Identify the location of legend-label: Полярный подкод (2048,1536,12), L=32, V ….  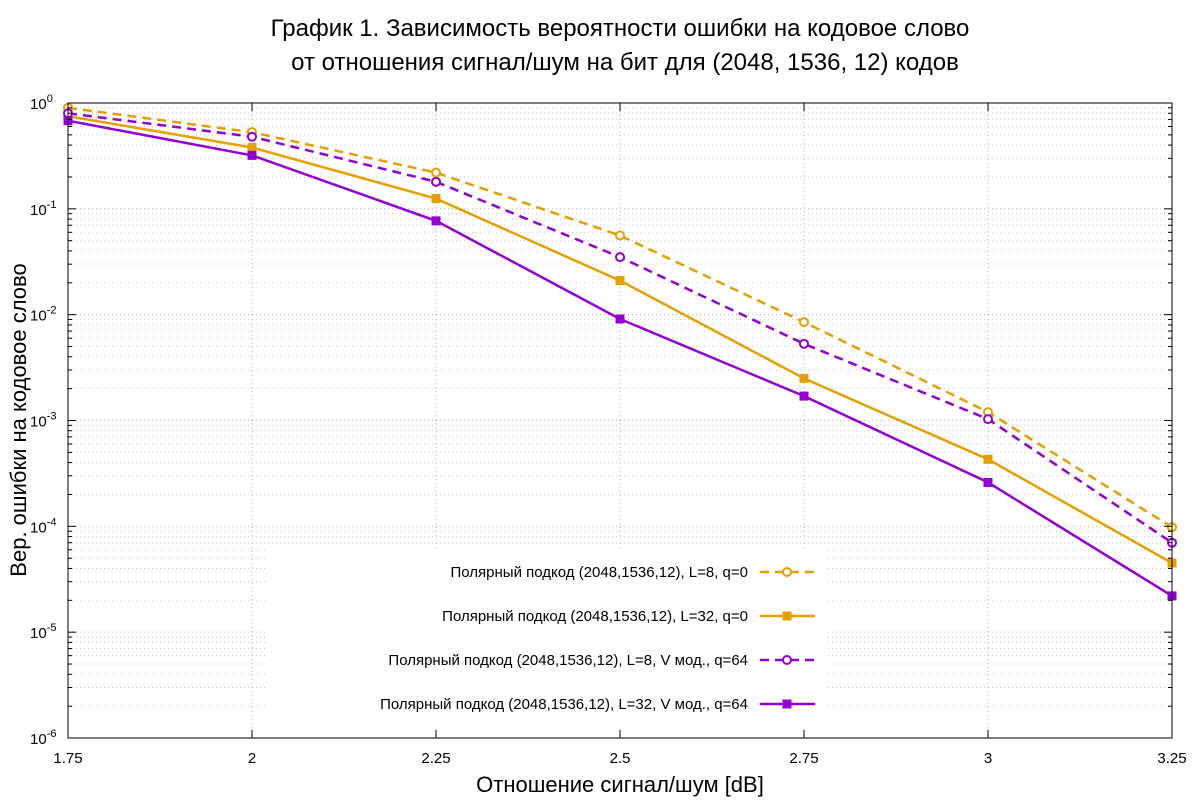
(564, 704).